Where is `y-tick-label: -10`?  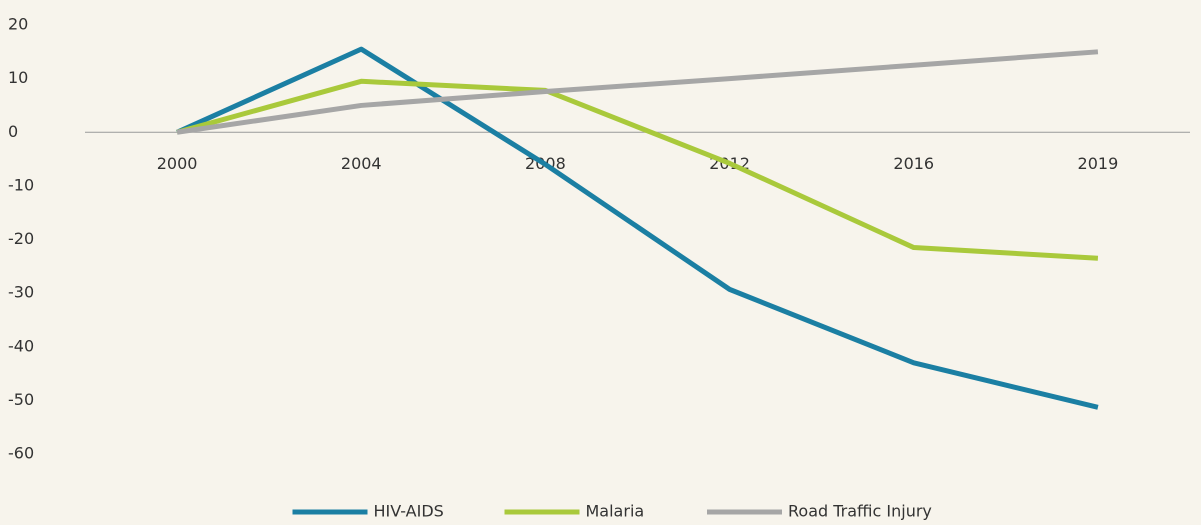 y-tick-label: -10 is located at coordinates (21, 184).